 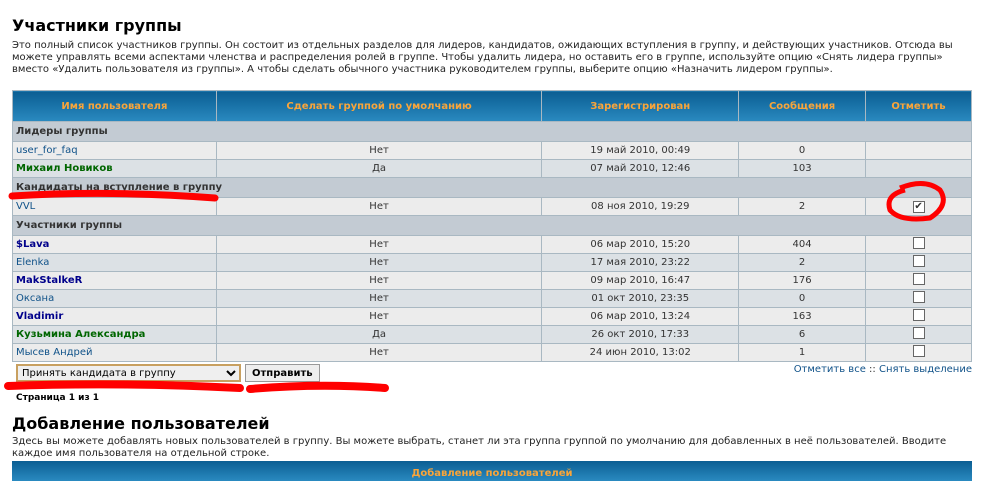 What do you see at coordinates (97, 25) in the screenshot?
I see `page-title: Участники группы` at bounding box center [97, 25].